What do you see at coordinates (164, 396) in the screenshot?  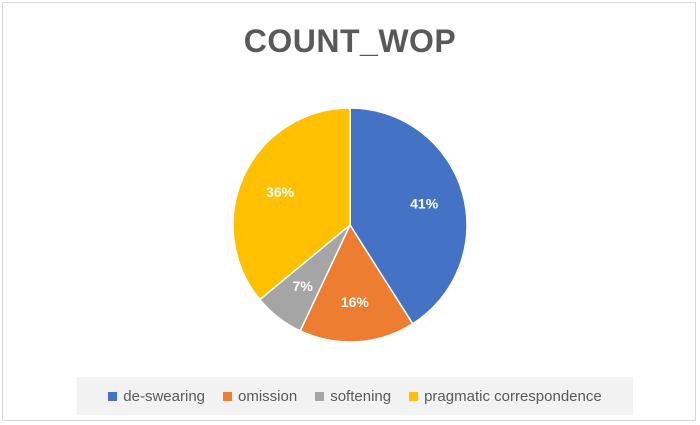 I see `legend-label-de-swearing: de-swearing` at bounding box center [164, 396].